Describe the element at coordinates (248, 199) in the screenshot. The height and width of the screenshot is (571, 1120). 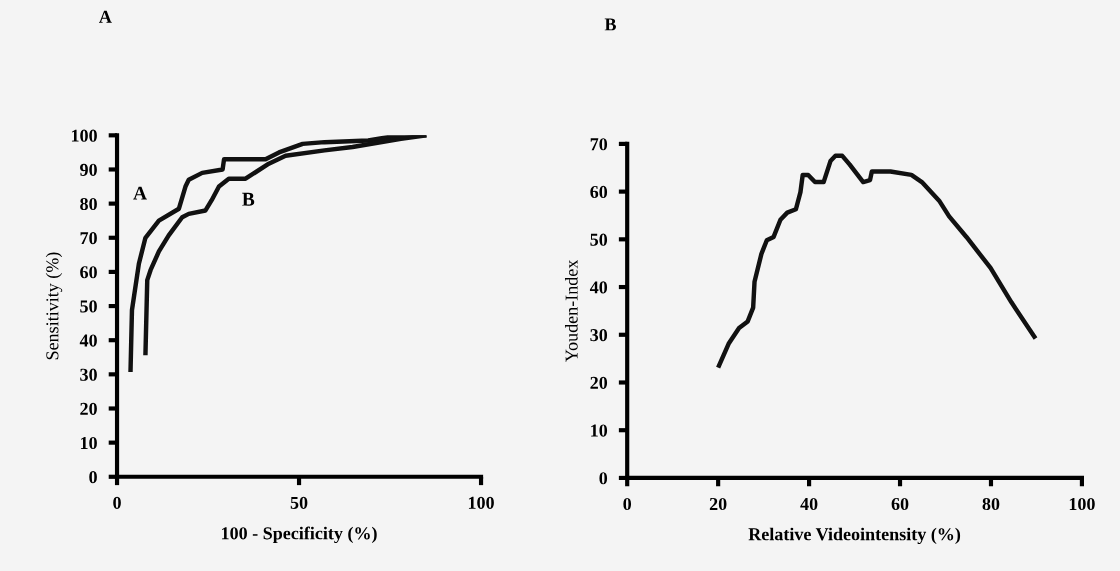
I see `series-label: B` at that location.